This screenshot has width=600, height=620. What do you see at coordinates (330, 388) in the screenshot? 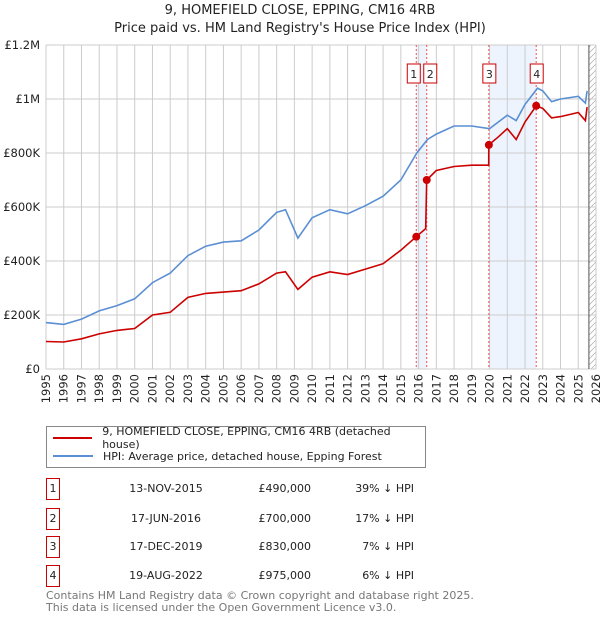
I see `x-tick-label: 2011` at bounding box center [330, 388].